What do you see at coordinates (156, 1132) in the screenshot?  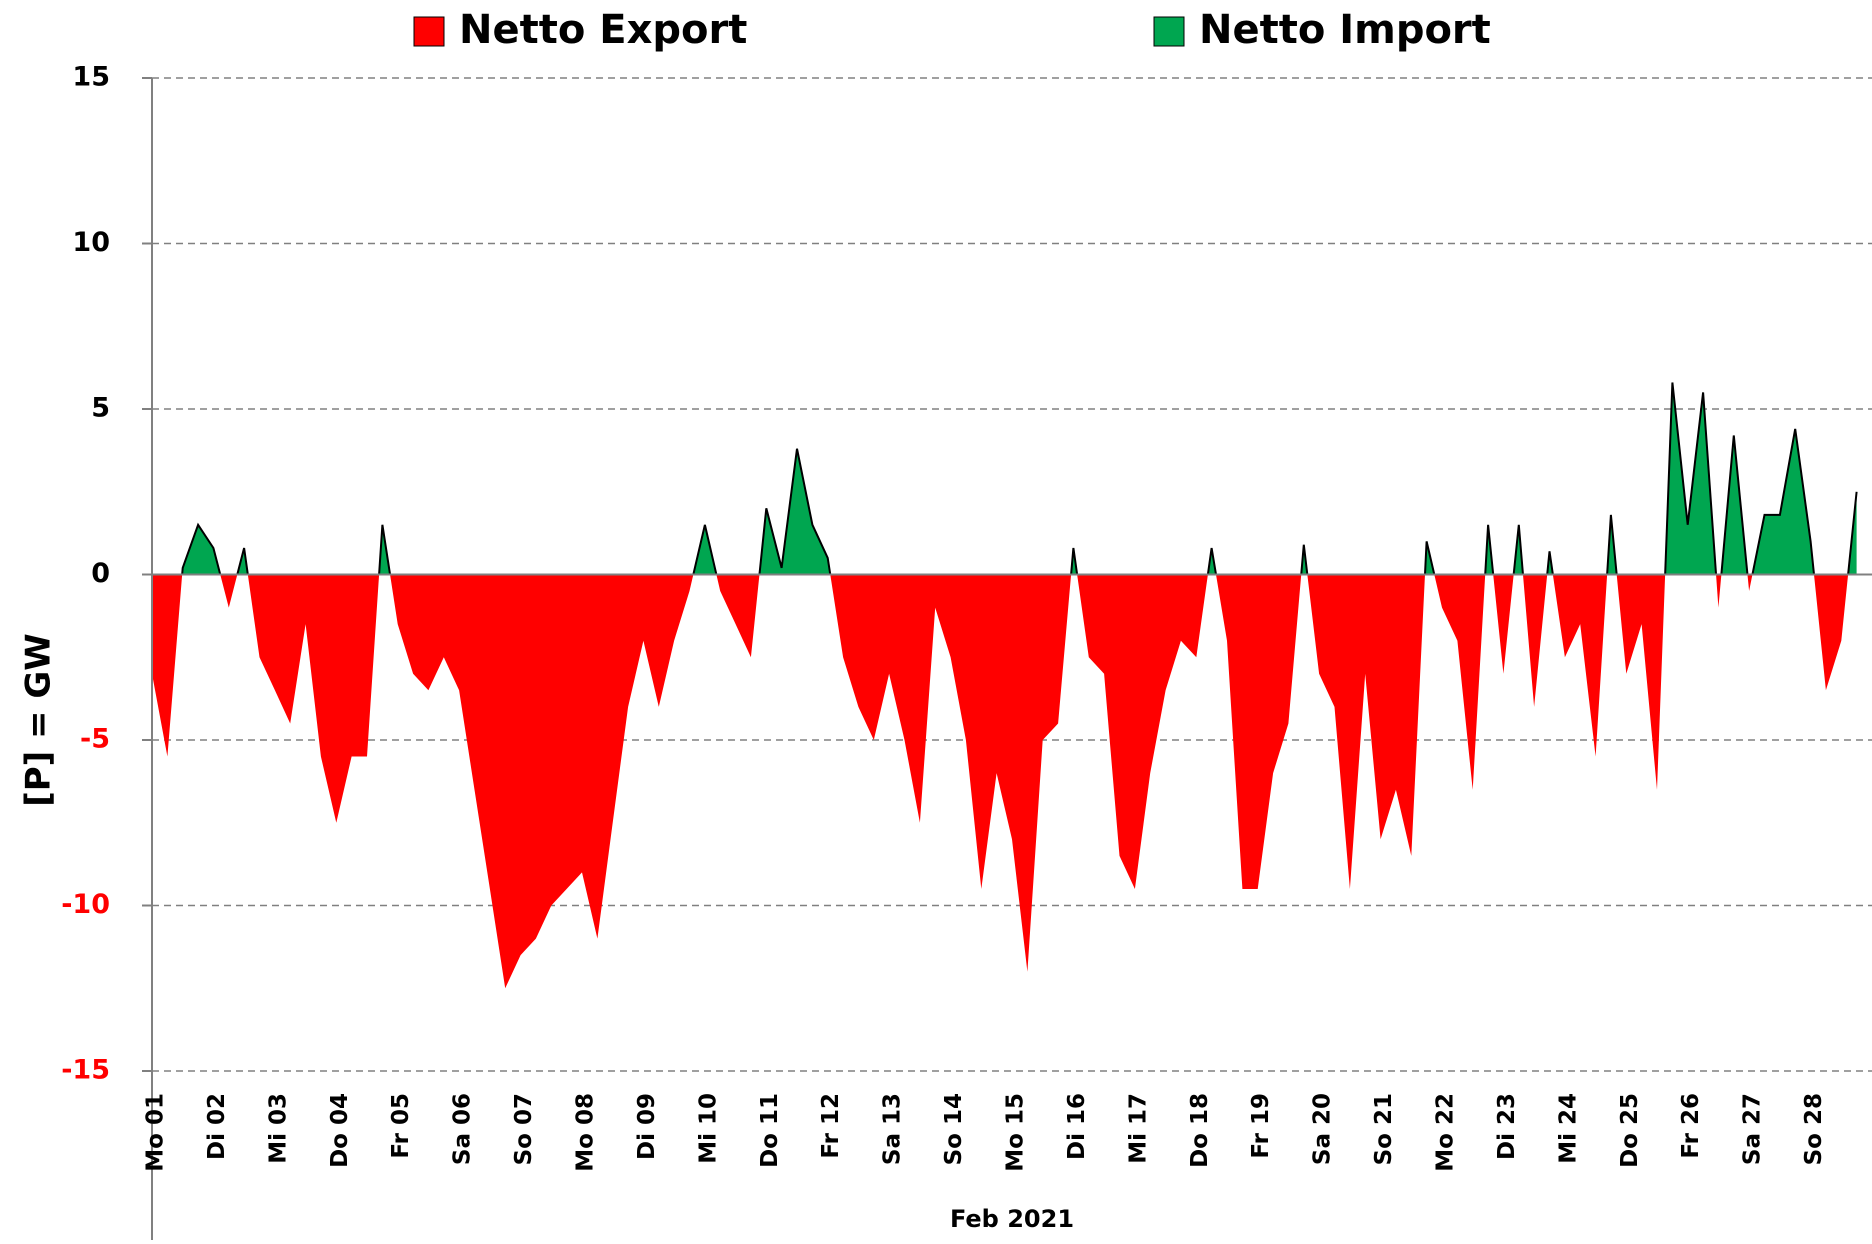 I see `x-tick-label: Mo 01` at bounding box center [156, 1132].